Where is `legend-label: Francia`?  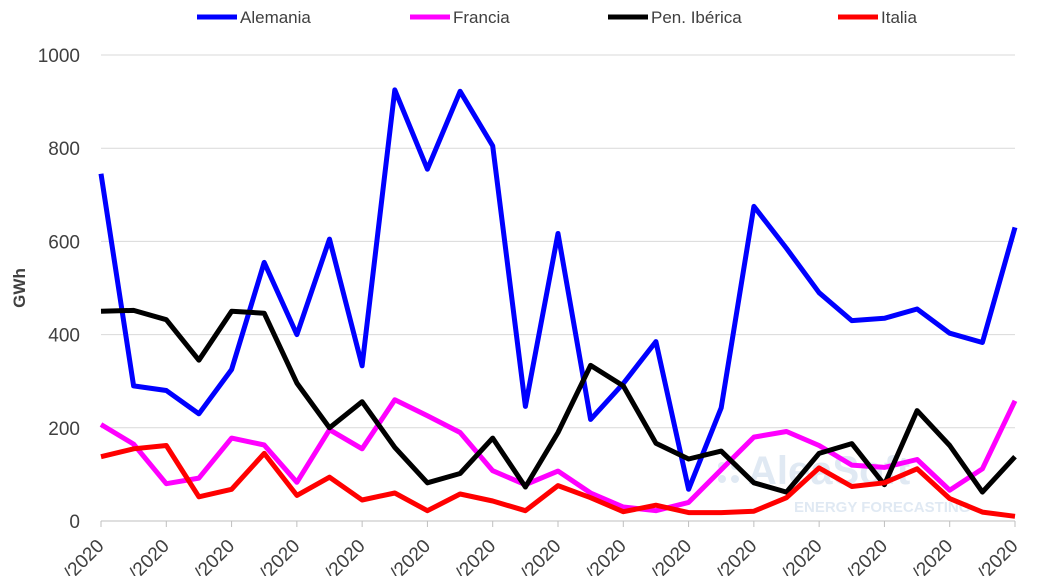
legend-label: Francia is located at coordinates (481, 17).